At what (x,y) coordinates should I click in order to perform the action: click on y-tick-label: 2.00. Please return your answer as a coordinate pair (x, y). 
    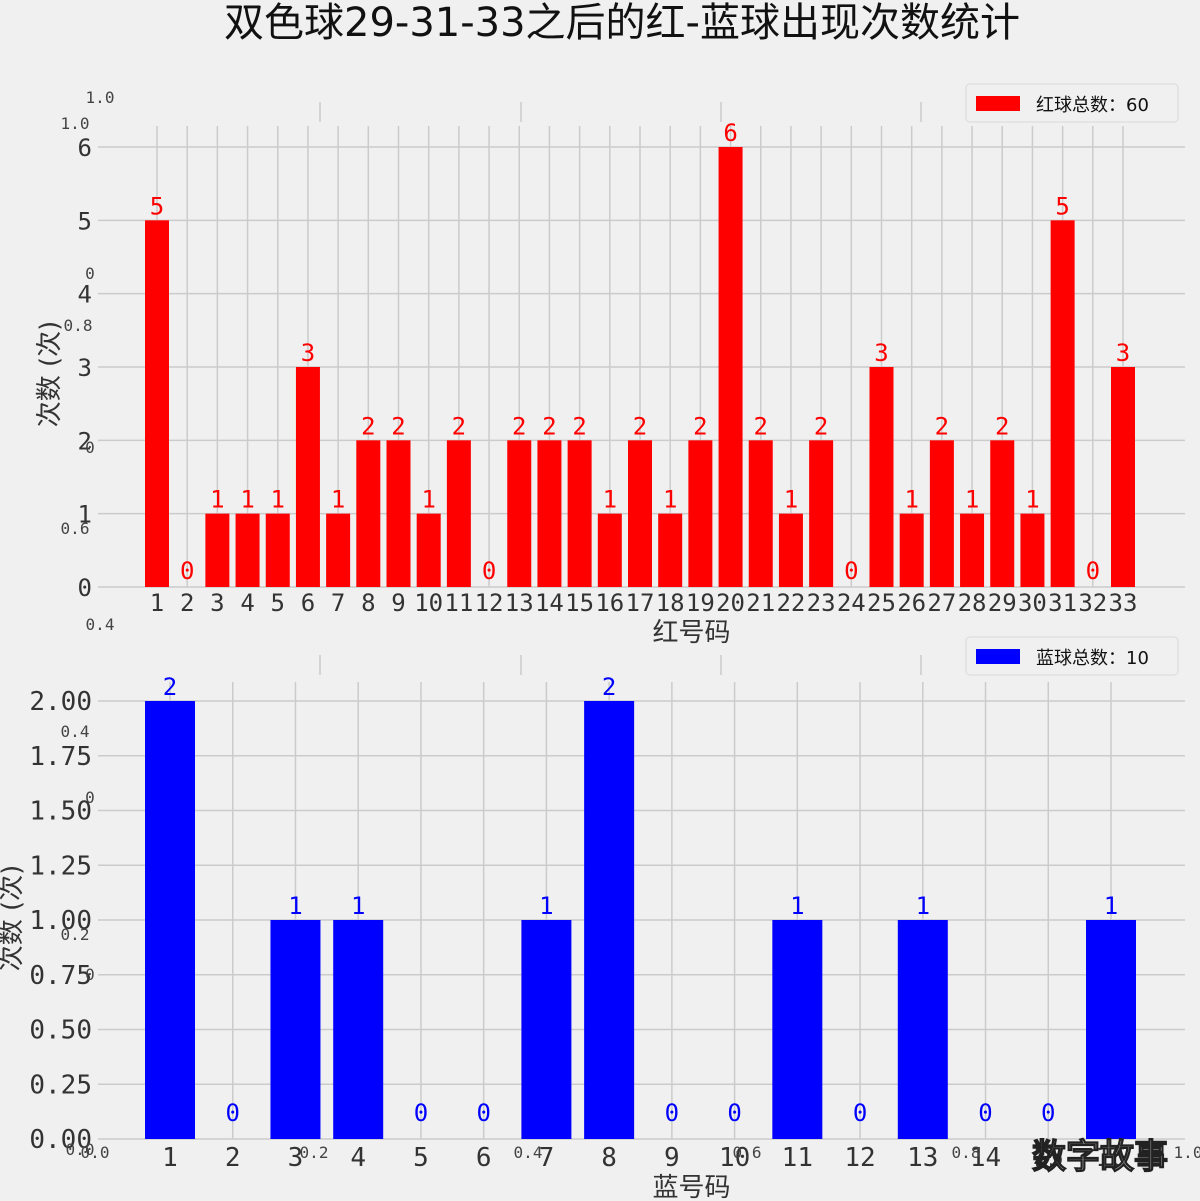
    Looking at the image, I should click on (60, 702).